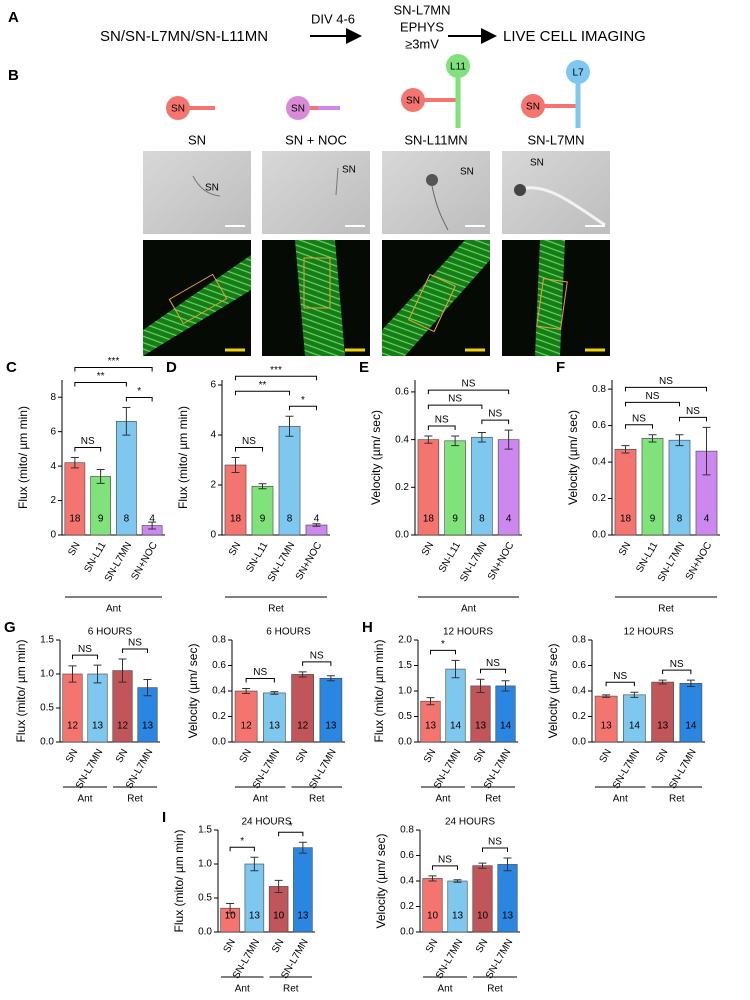 Image resolution: width=750 pixels, height=1000 pixels. Describe the element at coordinates (316, 139) in the screenshot. I see `column-title: SN + NOC` at that location.